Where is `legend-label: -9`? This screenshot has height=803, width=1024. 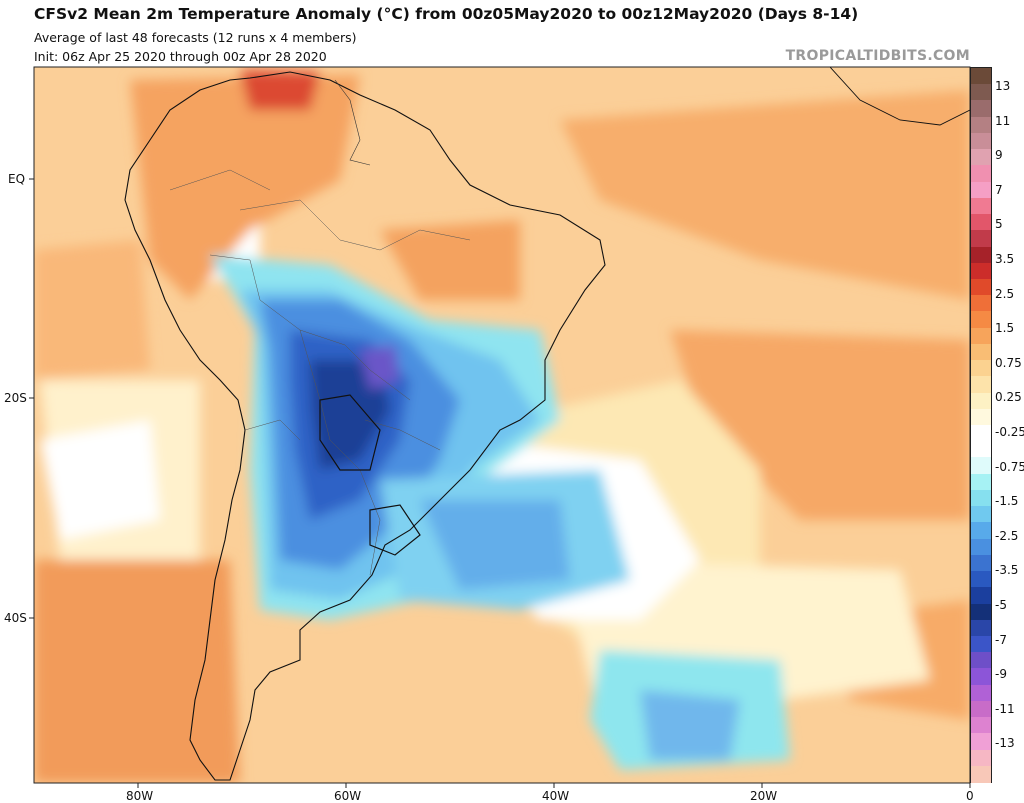
legend-label: -9 is located at coordinates (1001, 674).